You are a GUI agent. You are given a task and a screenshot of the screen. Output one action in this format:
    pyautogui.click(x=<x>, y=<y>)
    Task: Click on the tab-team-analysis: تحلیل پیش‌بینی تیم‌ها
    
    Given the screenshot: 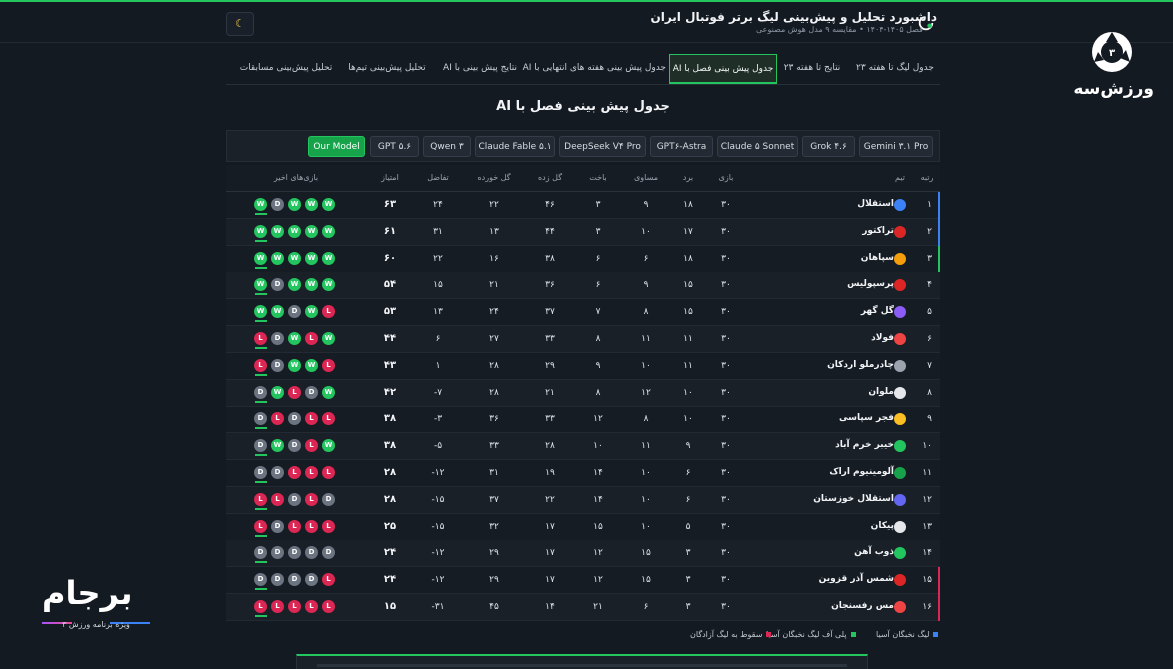 What is the action you would take?
    pyautogui.click(x=387, y=68)
    